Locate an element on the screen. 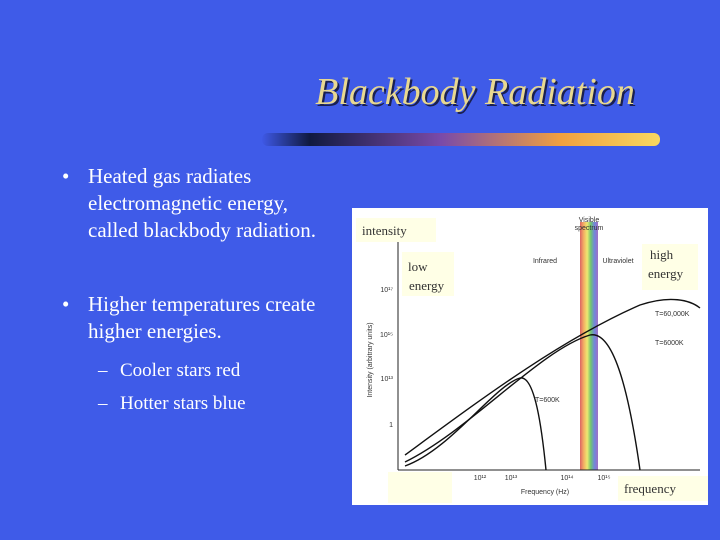 Image resolution: width=720 pixels, height=540 pixels. blank-box is located at coordinates (420, 487).